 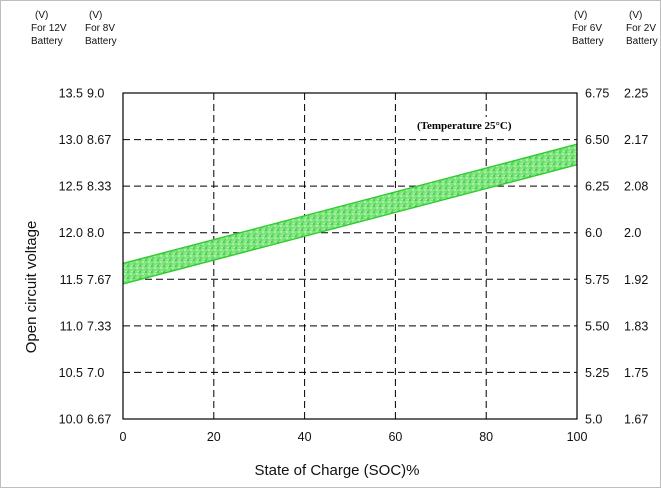 What do you see at coordinates (593, 420) in the screenshot?
I see `y-tick-label-6v: 5.0` at bounding box center [593, 420].